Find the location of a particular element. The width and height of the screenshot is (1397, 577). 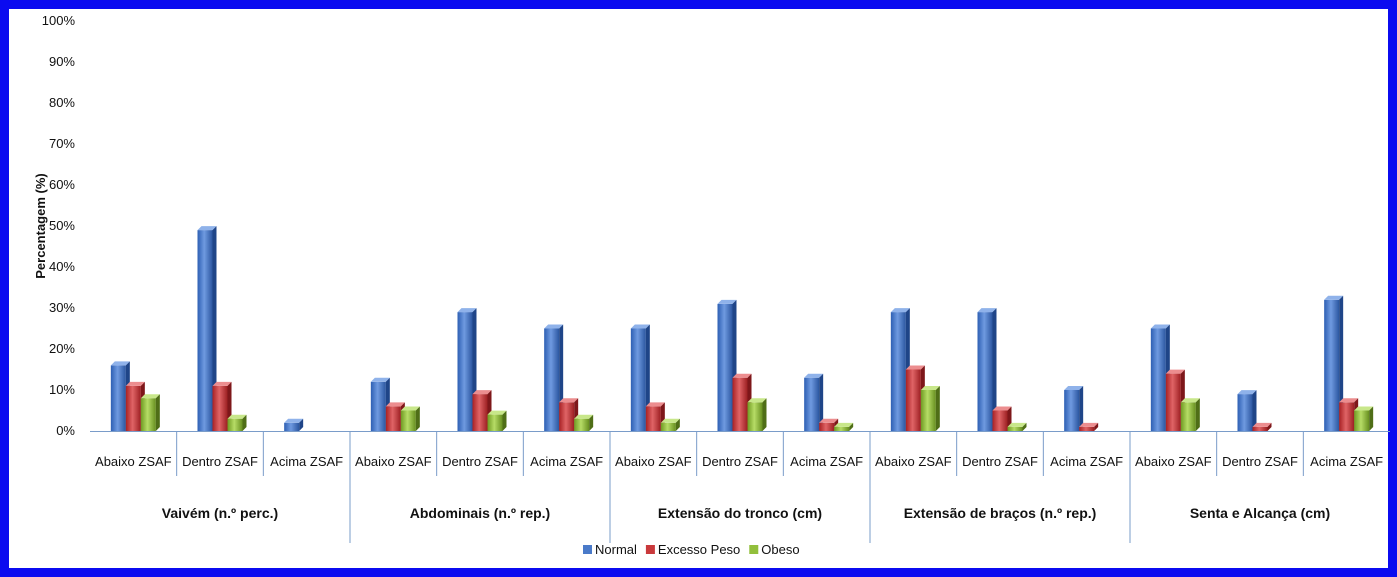

y-tick-label: 70% is located at coordinates (62, 143).